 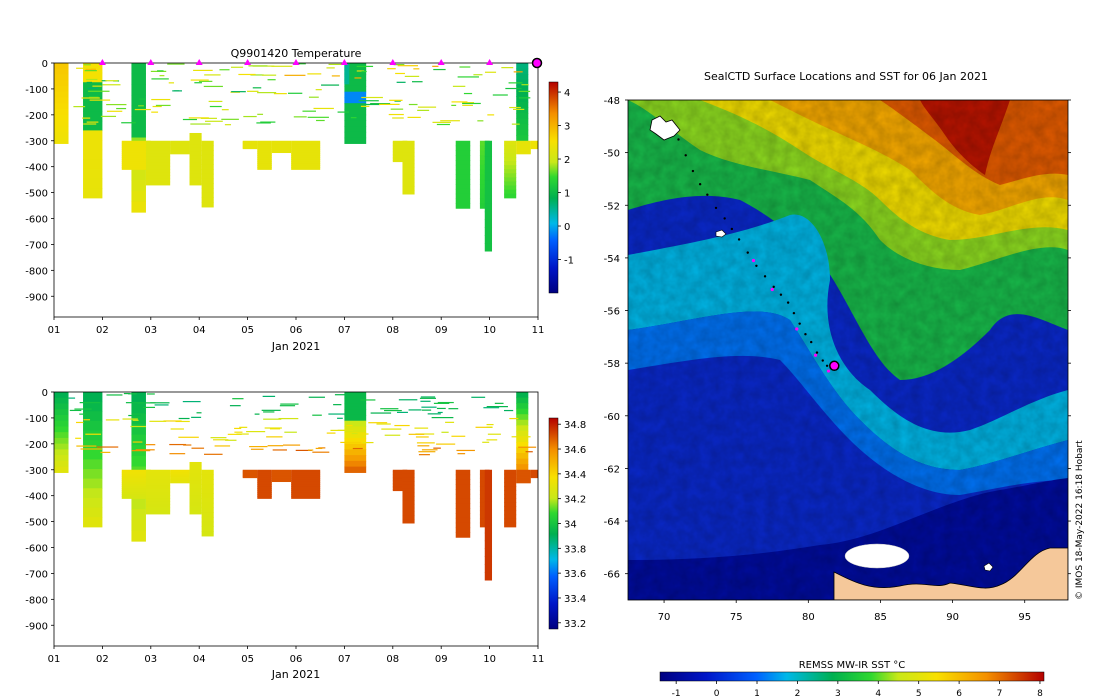 What do you see at coordinates (1000, 694) in the screenshot?
I see `sst-colorbar-tick-label: 7` at bounding box center [1000, 694].